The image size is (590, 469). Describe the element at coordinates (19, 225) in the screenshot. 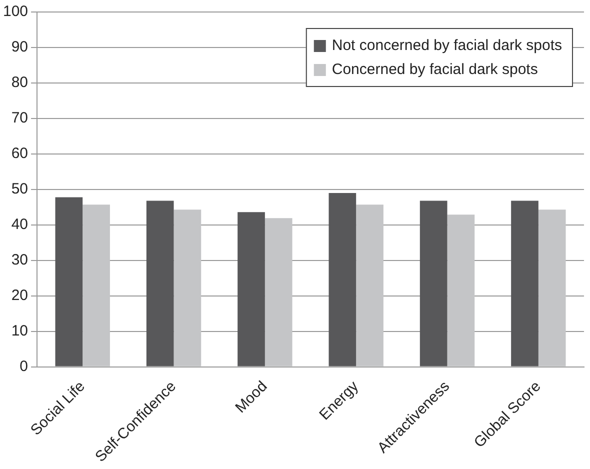

I see `y-tick-label: 40` at that location.